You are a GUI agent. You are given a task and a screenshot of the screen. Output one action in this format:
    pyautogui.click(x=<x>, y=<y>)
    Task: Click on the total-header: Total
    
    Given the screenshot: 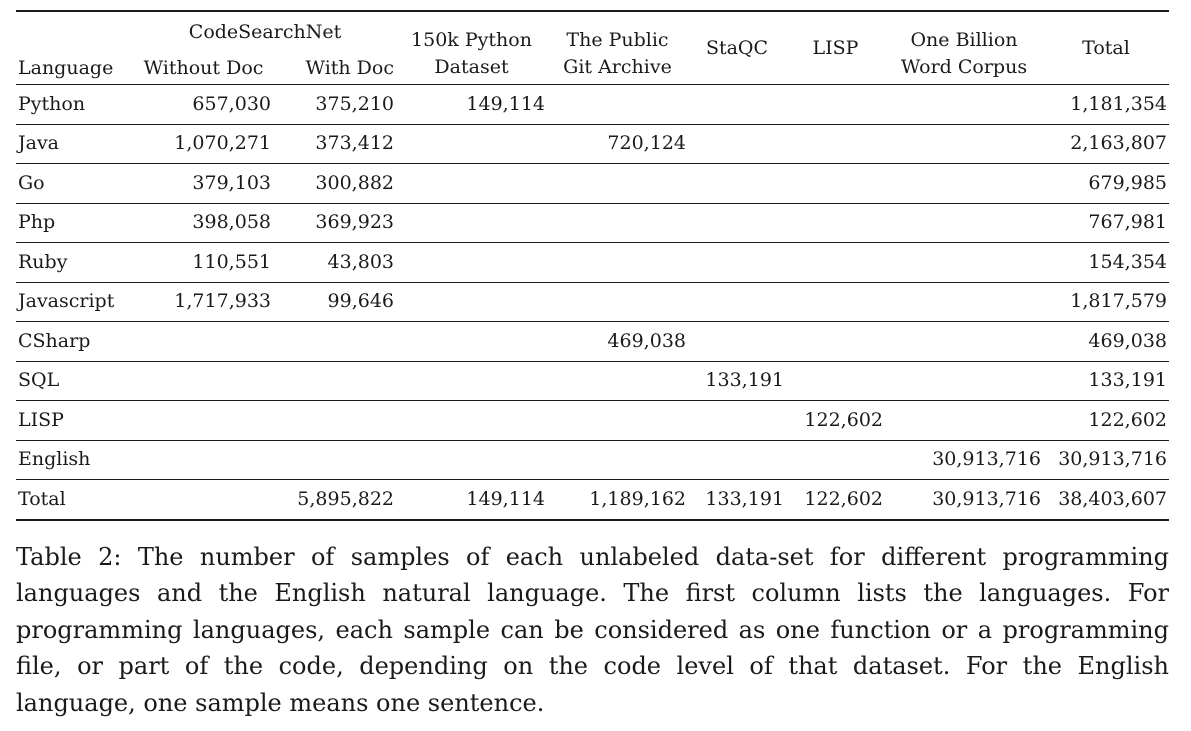 What is the action you would take?
    pyautogui.click(x=1106, y=47)
    